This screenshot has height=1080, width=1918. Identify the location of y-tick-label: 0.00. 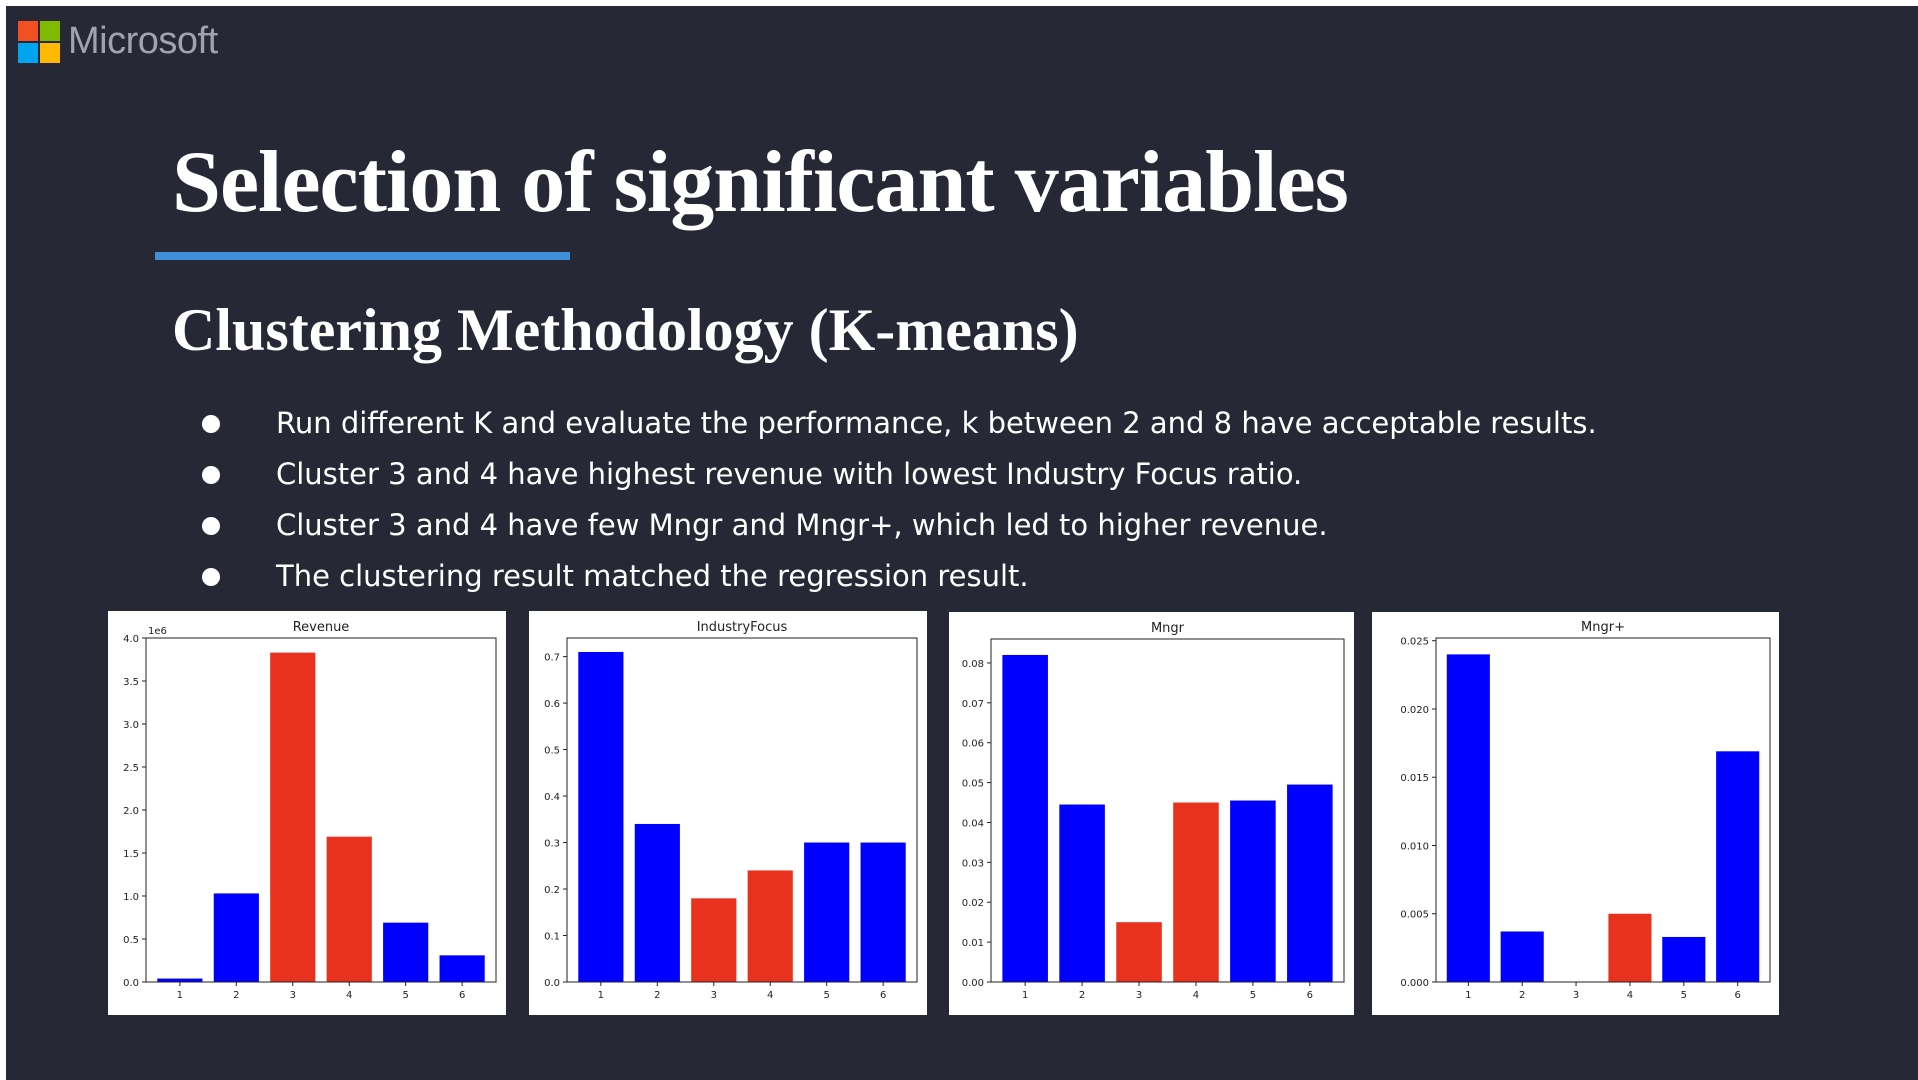
(973, 983).